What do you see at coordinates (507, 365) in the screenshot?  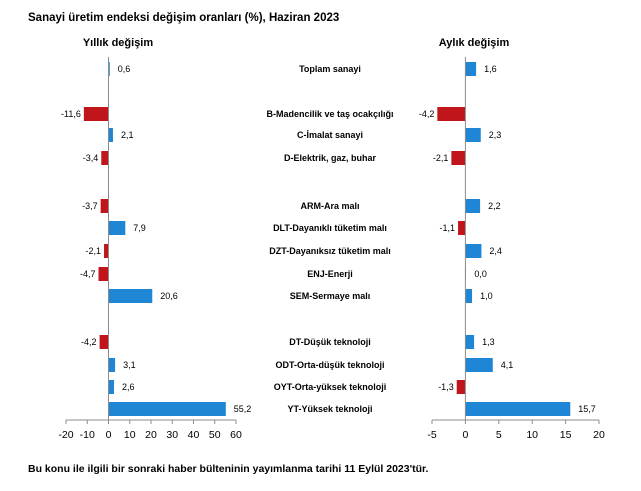 I see `monthly-value-label: 4,1` at bounding box center [507, 365].